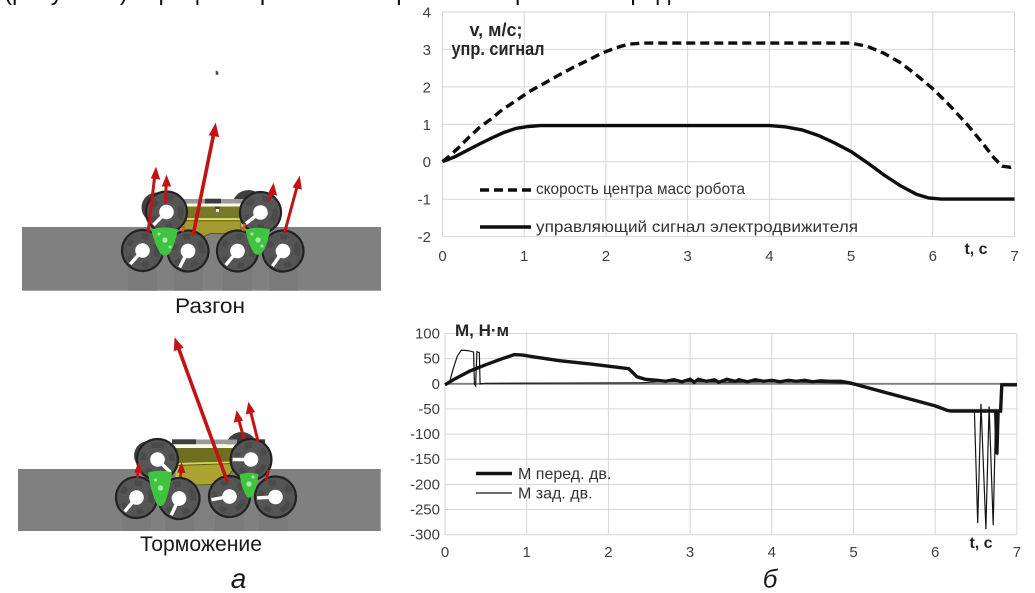 The image size is (1035, 593). I want to click on svg-text: -250, so click(425, 510).